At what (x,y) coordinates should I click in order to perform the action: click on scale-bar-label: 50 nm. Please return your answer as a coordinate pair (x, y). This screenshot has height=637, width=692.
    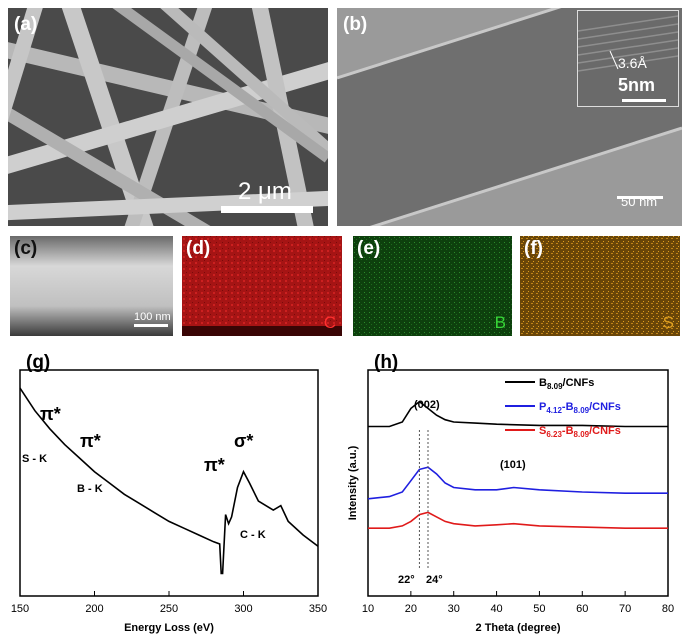
    Looking at the image, I should click on (639, 201).